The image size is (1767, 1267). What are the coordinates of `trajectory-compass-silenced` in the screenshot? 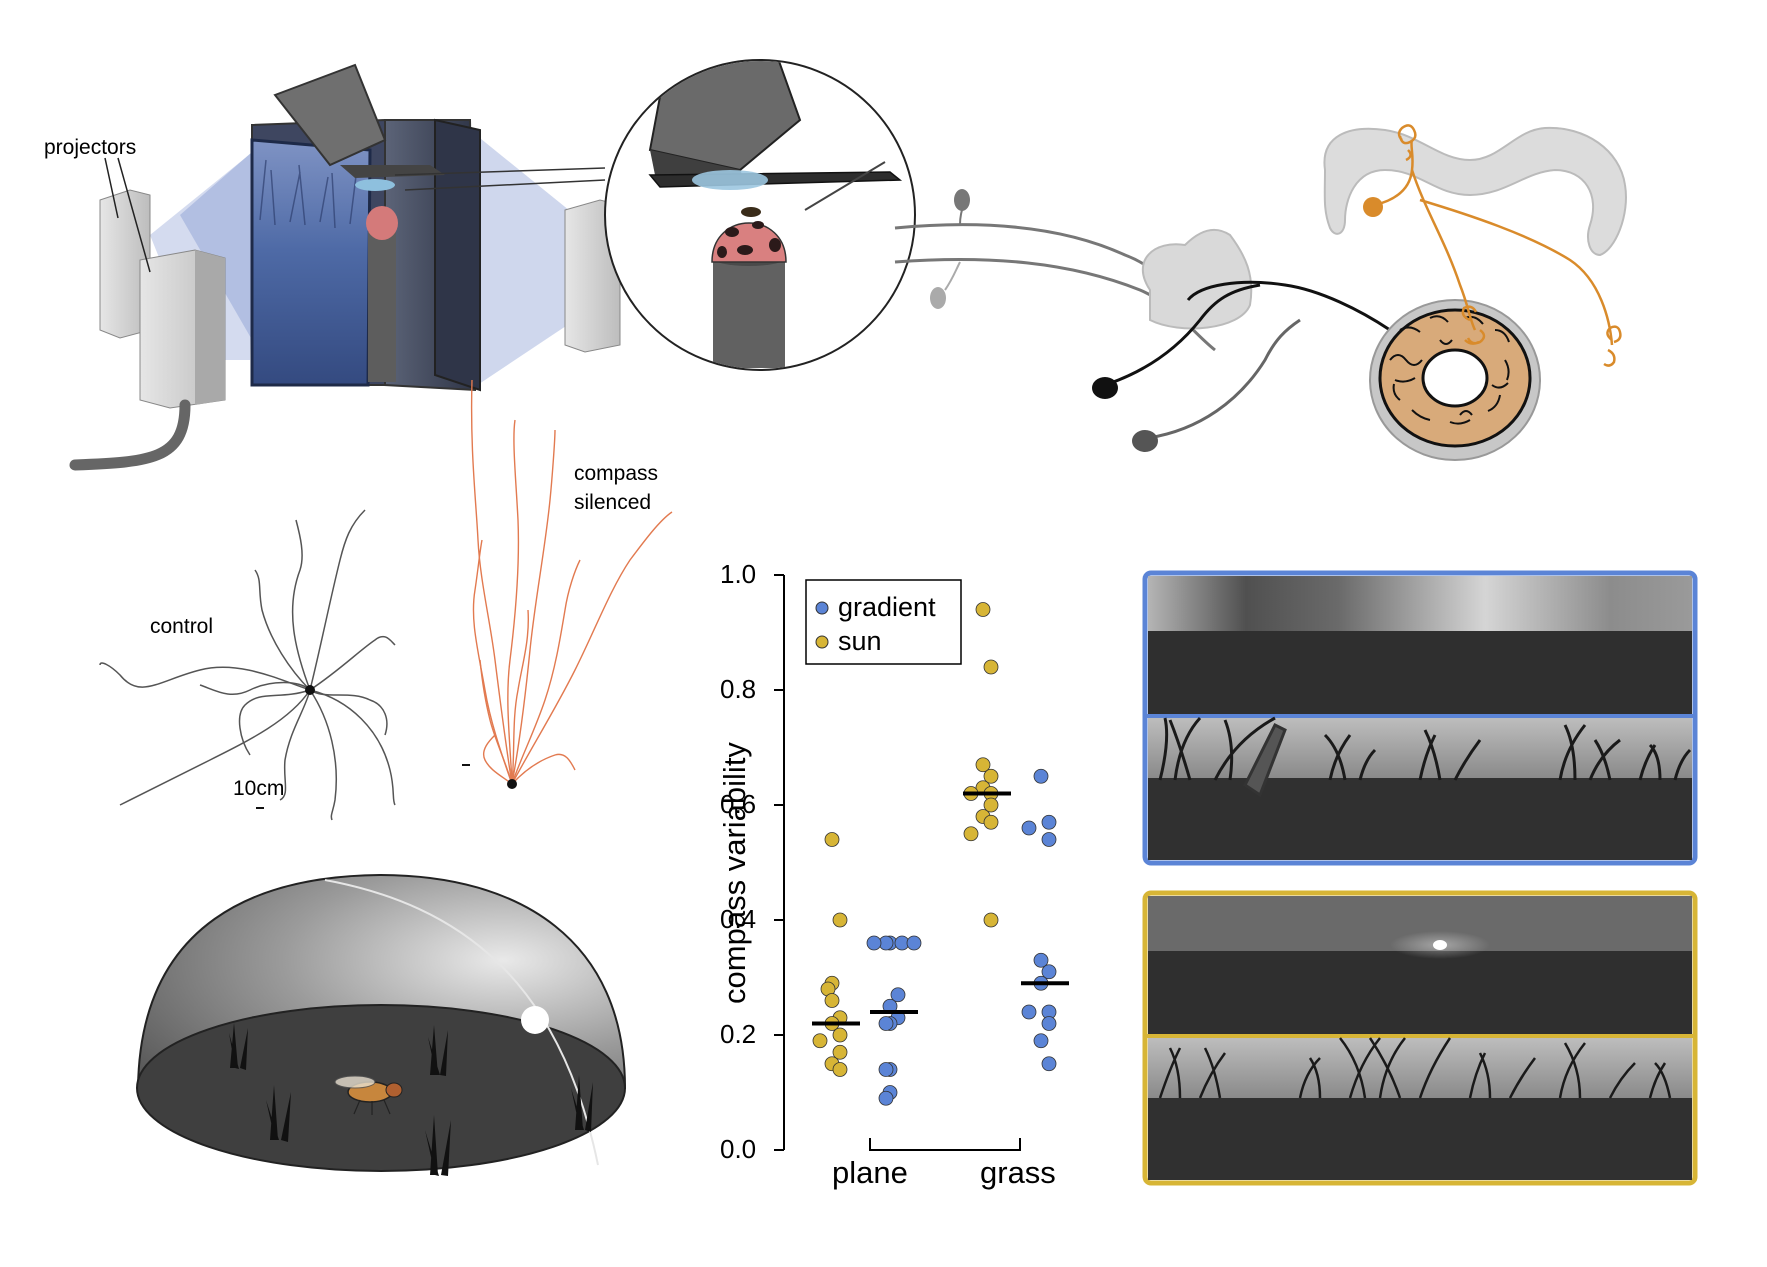 It's located at (571, 582).